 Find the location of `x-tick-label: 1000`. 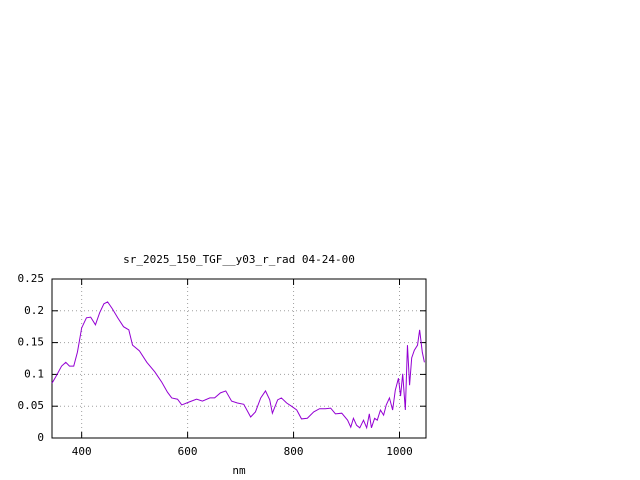

x-tick-label: 1000 is located at coordinates (399, 451).